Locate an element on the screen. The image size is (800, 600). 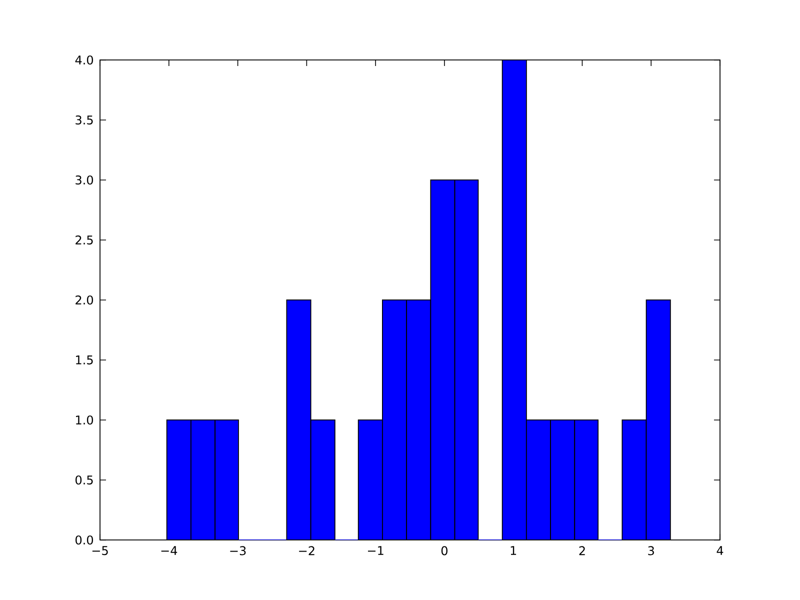
y-tick-label: 2.5 is located at coordinates (84, 240).